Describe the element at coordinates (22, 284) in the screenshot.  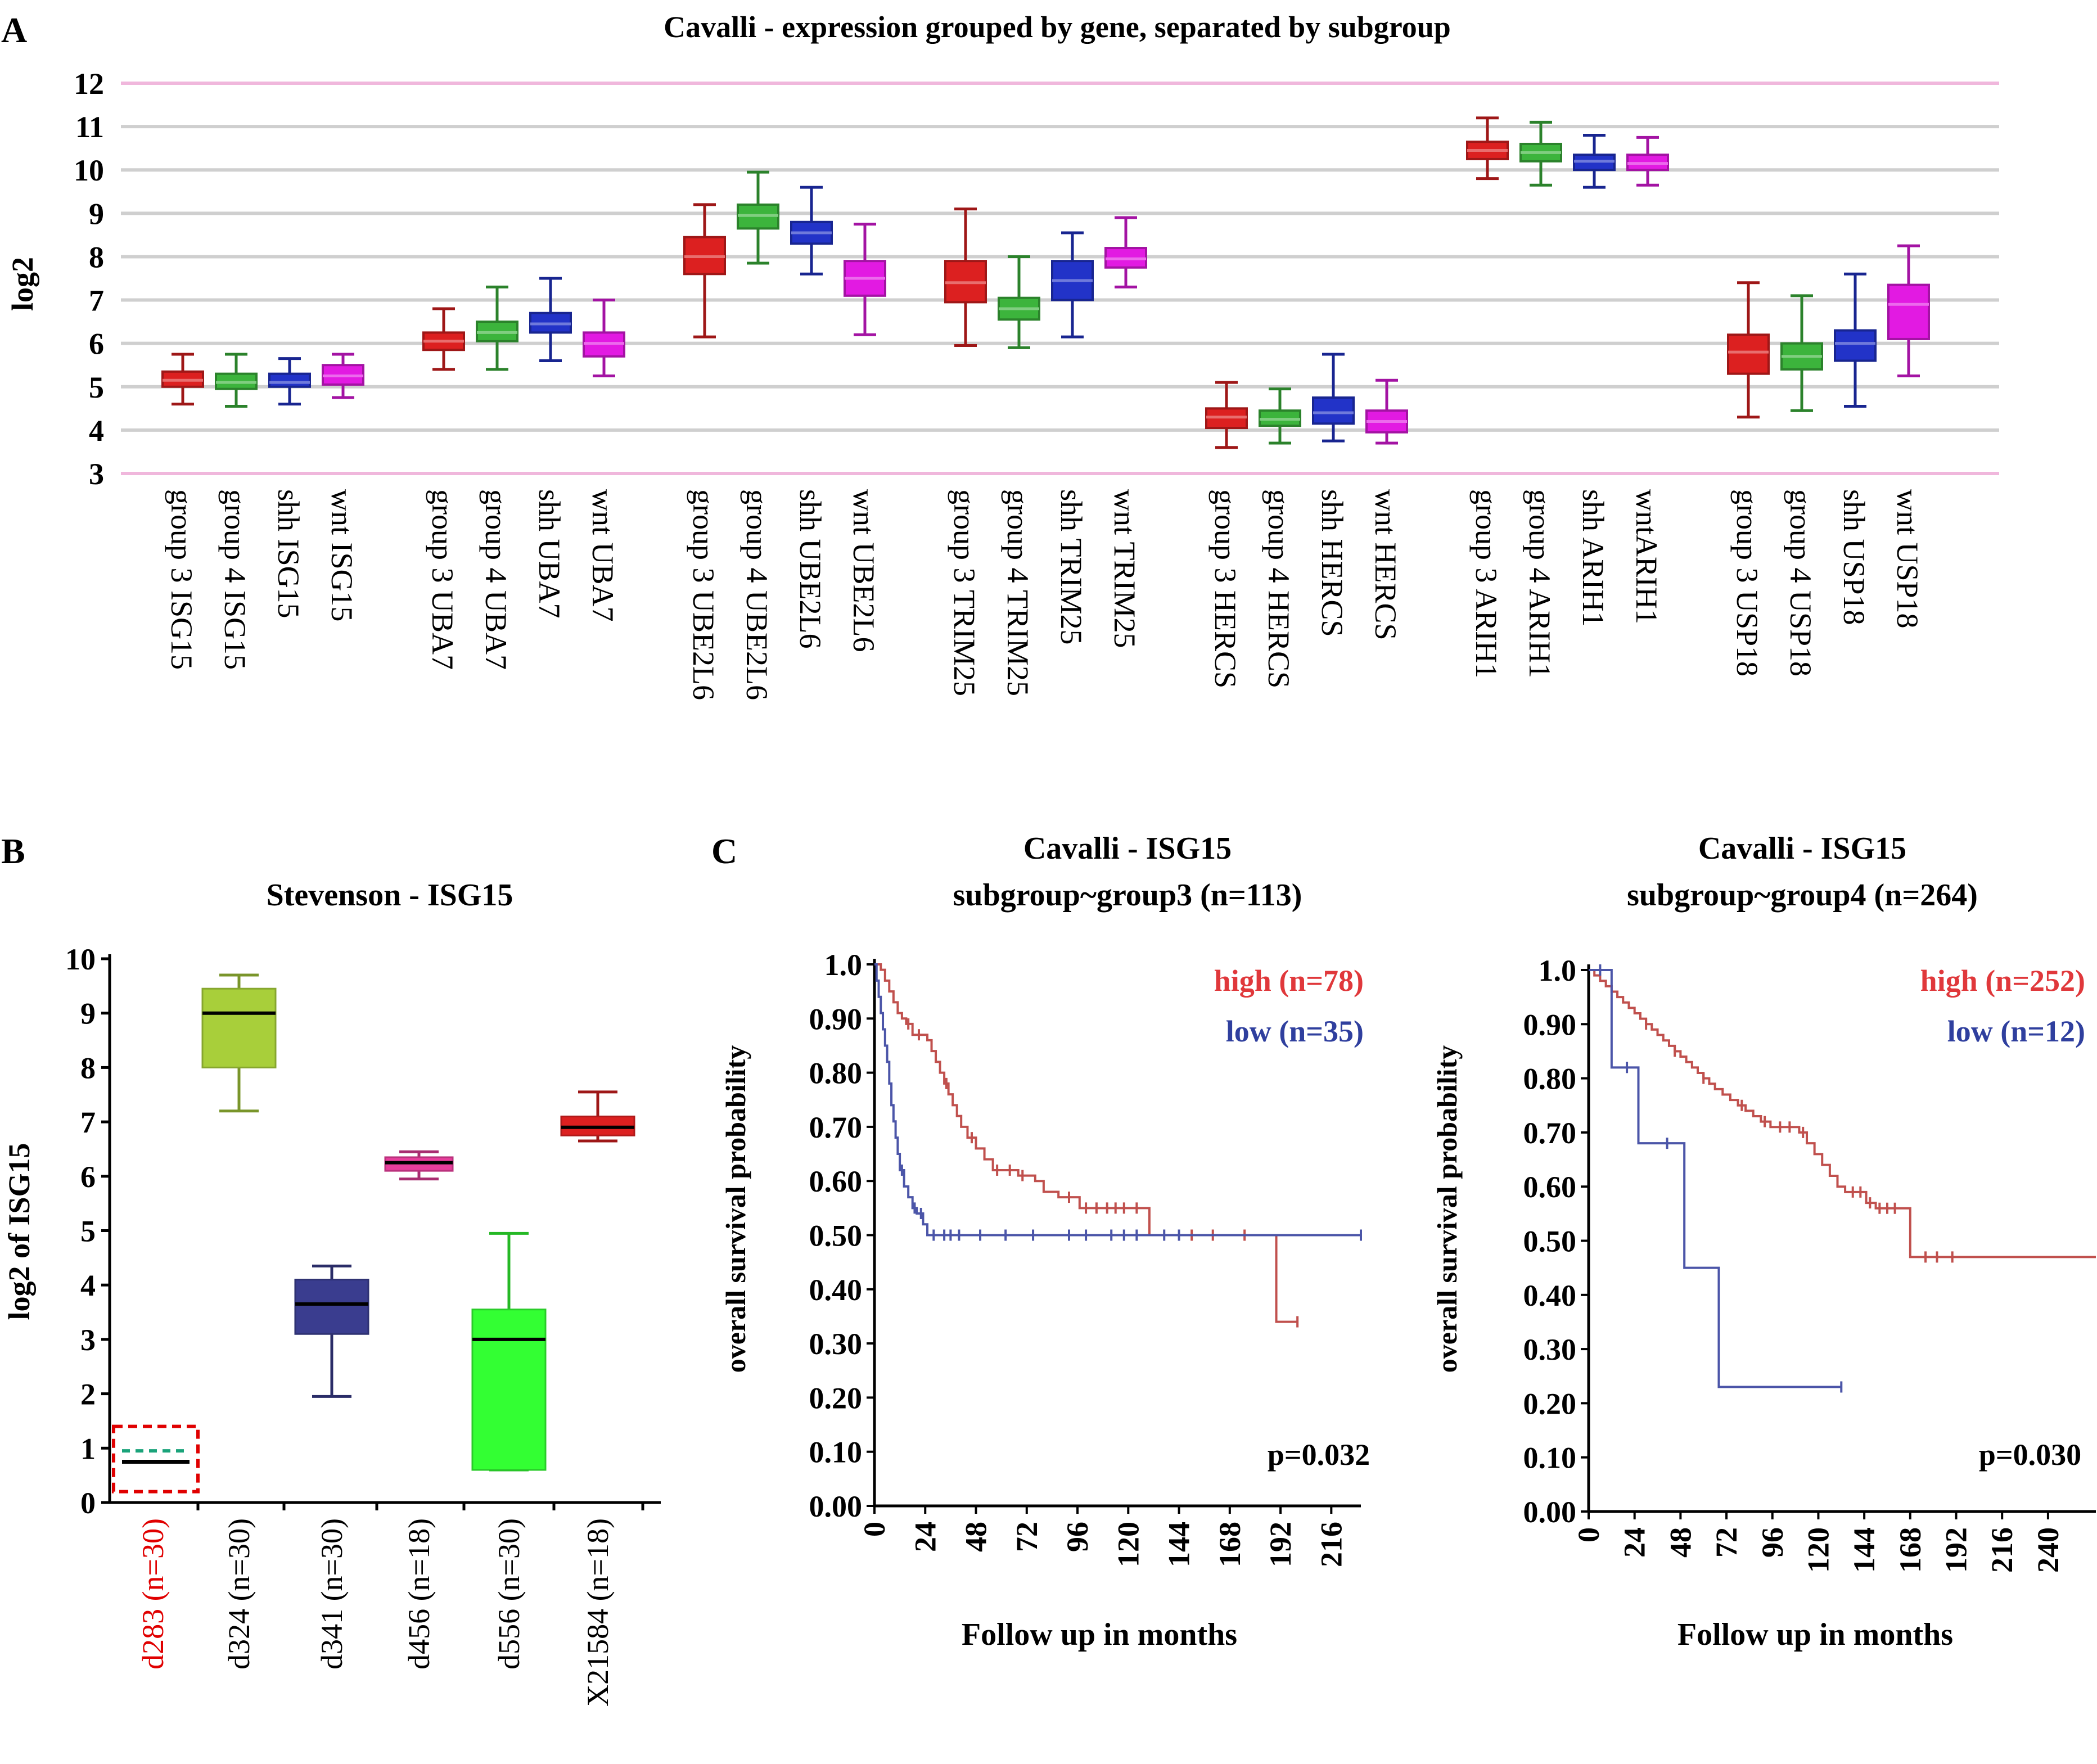
I see `chart-a-ylabel: log2` at that location.